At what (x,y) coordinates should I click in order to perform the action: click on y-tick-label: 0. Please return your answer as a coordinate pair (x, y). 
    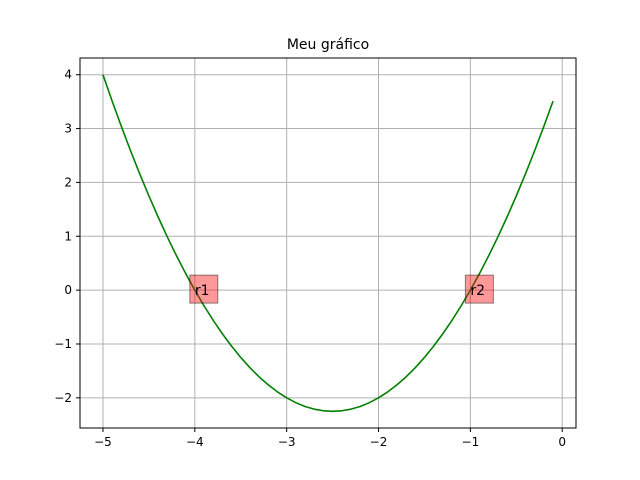
    Looking at the image, I should click on (68, 290).